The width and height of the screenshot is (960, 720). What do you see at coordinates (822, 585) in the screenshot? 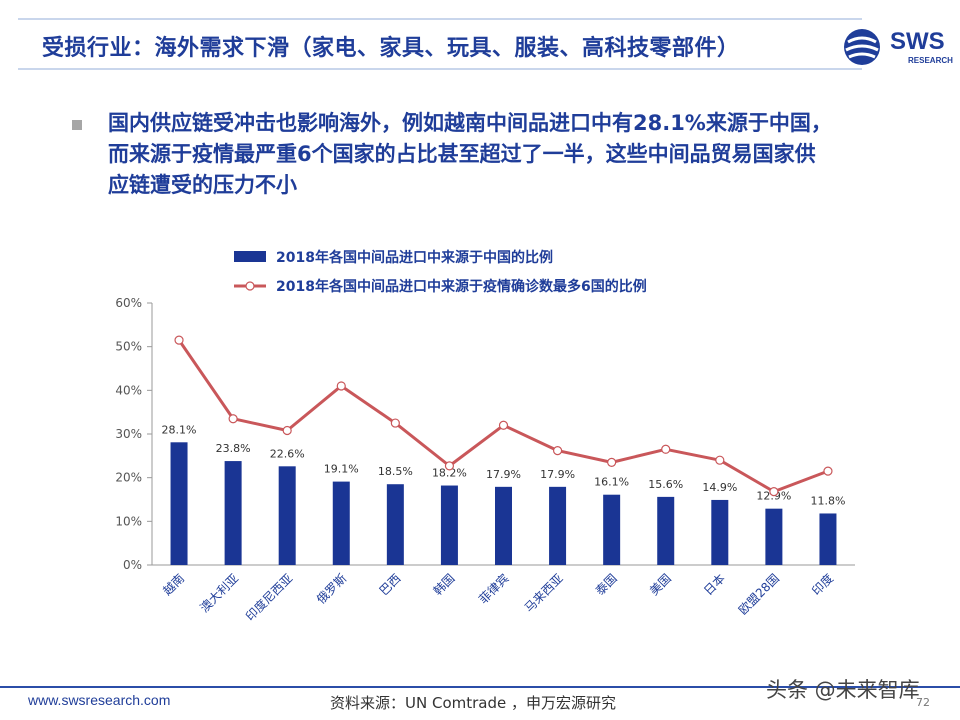
I see `x-tick-label: 印度` at bounding box center [822, 585].